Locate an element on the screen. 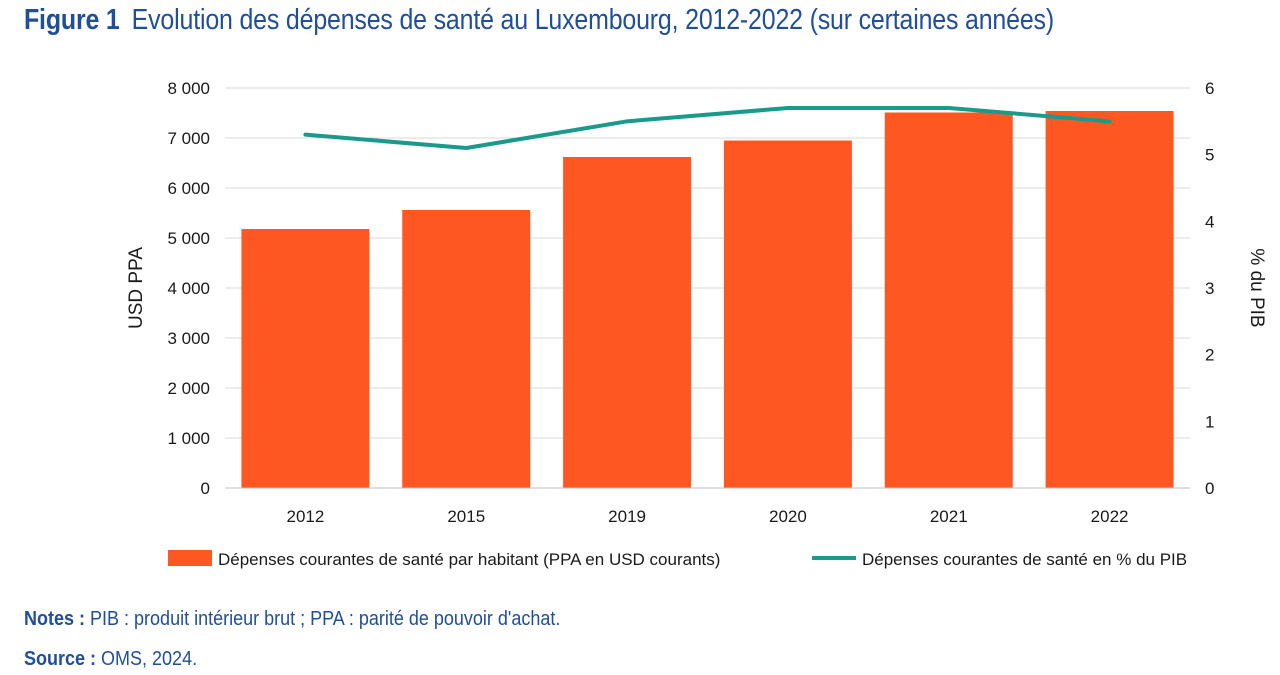 Image resolution: width=1280 pixels, height=675 pixels. y2-tick-label: 2 is located at coordinates (1209, 355).